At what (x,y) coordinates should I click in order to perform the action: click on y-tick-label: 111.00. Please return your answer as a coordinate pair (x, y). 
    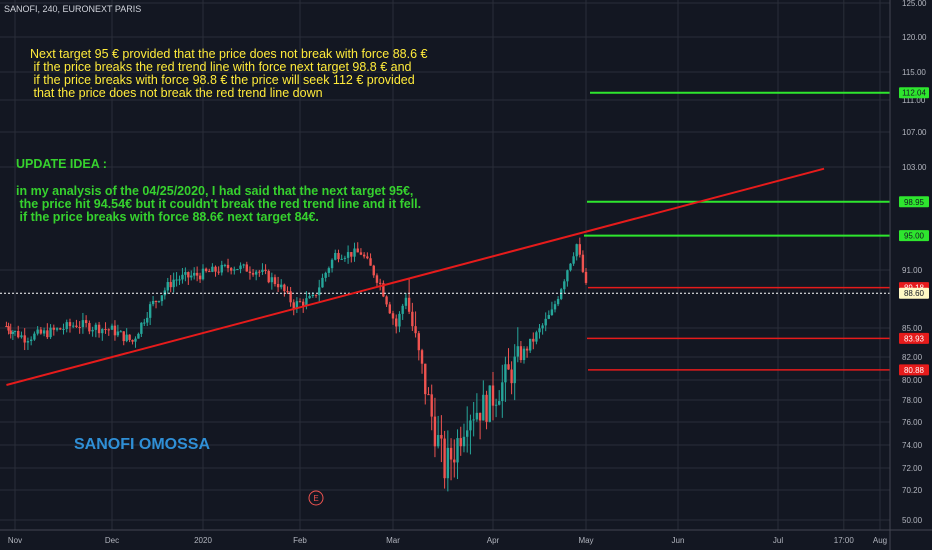
    Looking at the image, I should click on (914, 100).